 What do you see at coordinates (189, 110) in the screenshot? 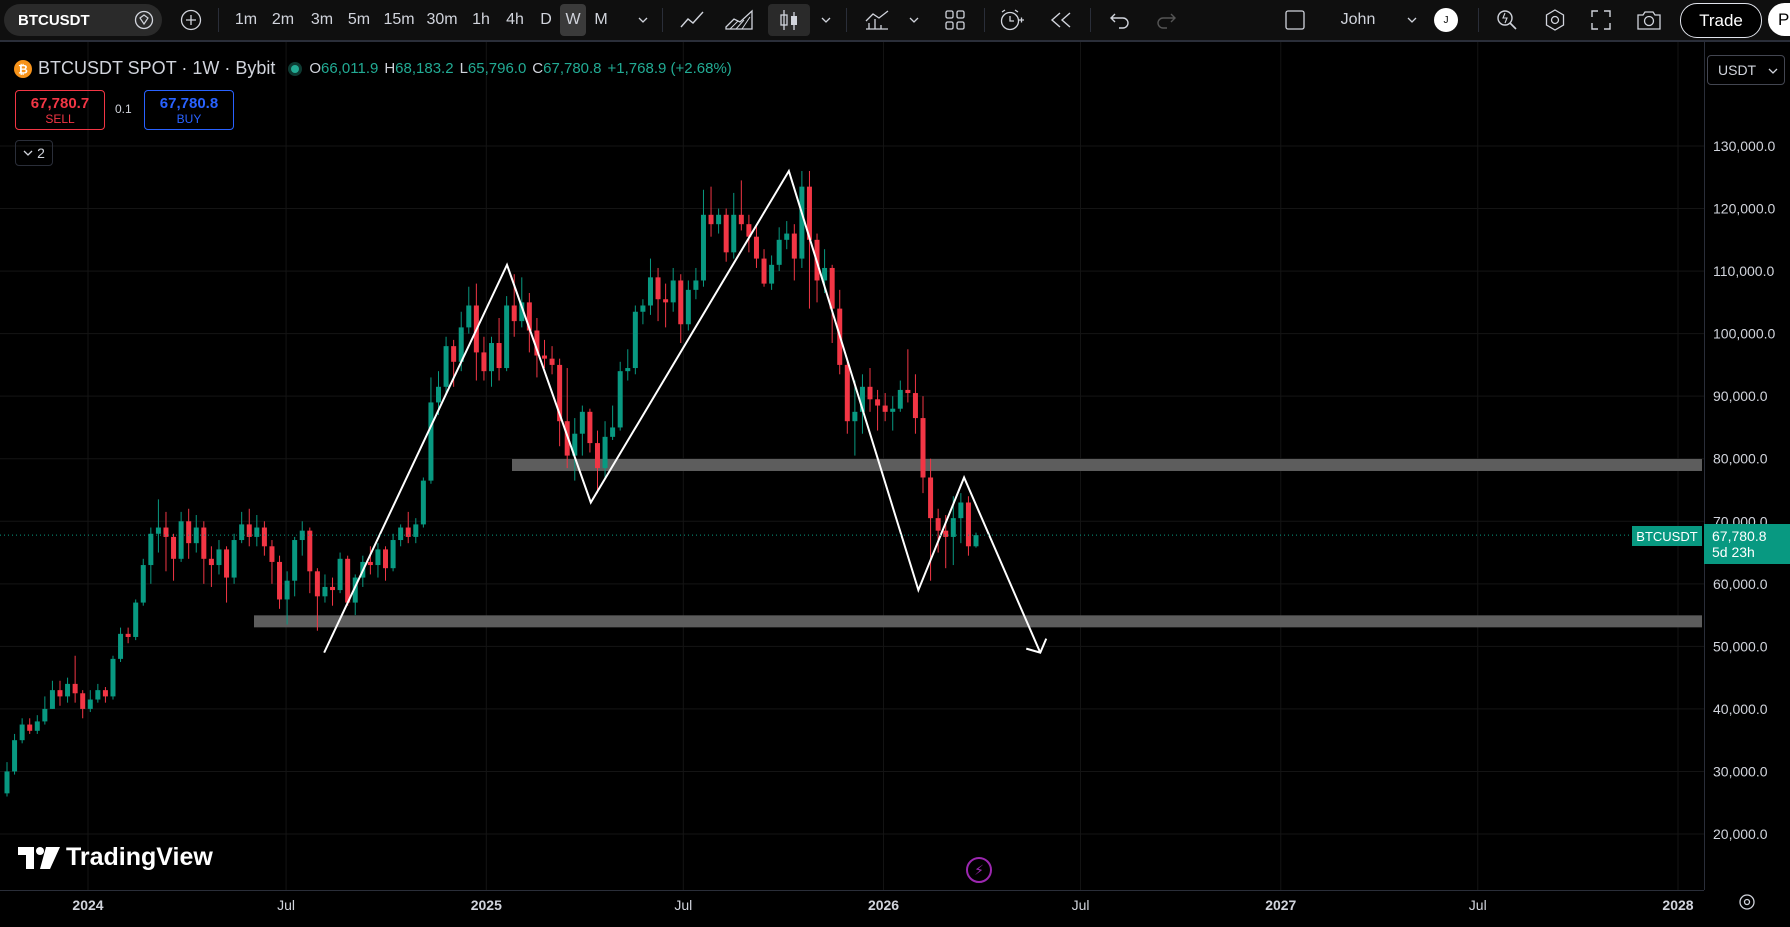
I see `buy-button: 67,780.8 BUY` at bounding box center [189, 110].